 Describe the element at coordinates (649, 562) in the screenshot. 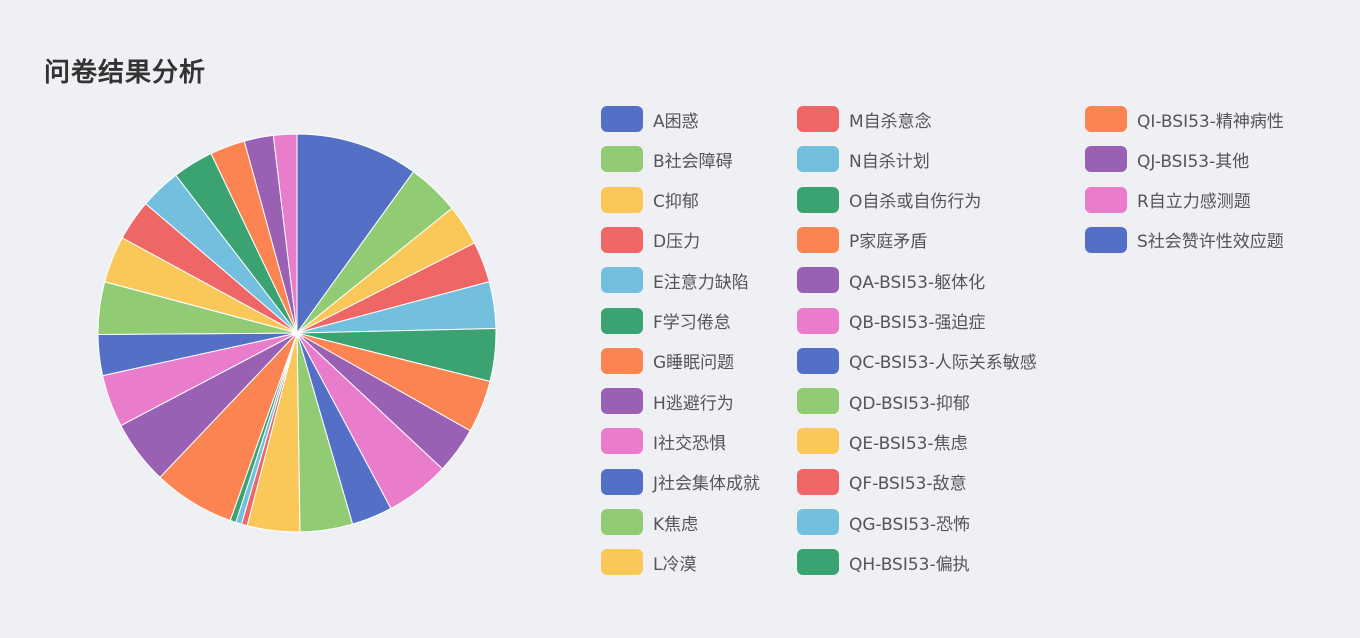

I see `legend-item: L冷漠` at that location.